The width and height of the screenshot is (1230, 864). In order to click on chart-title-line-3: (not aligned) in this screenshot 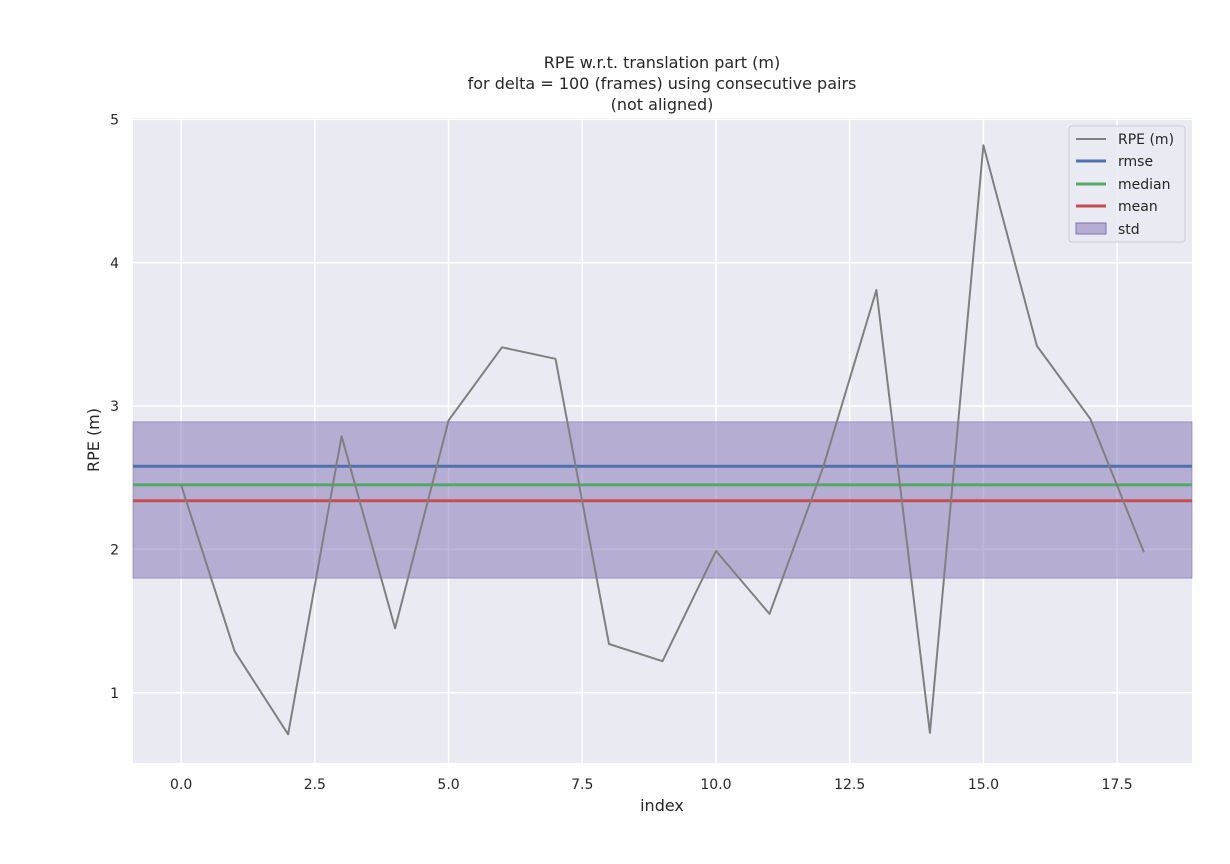, I will do `click(662, 104)`.